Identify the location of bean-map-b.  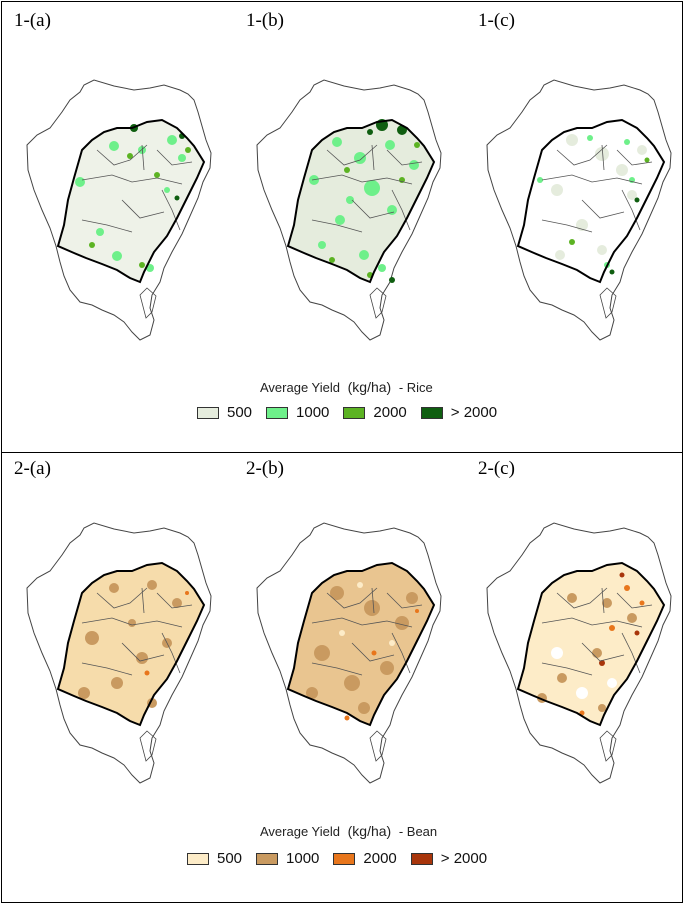
(349, 653).